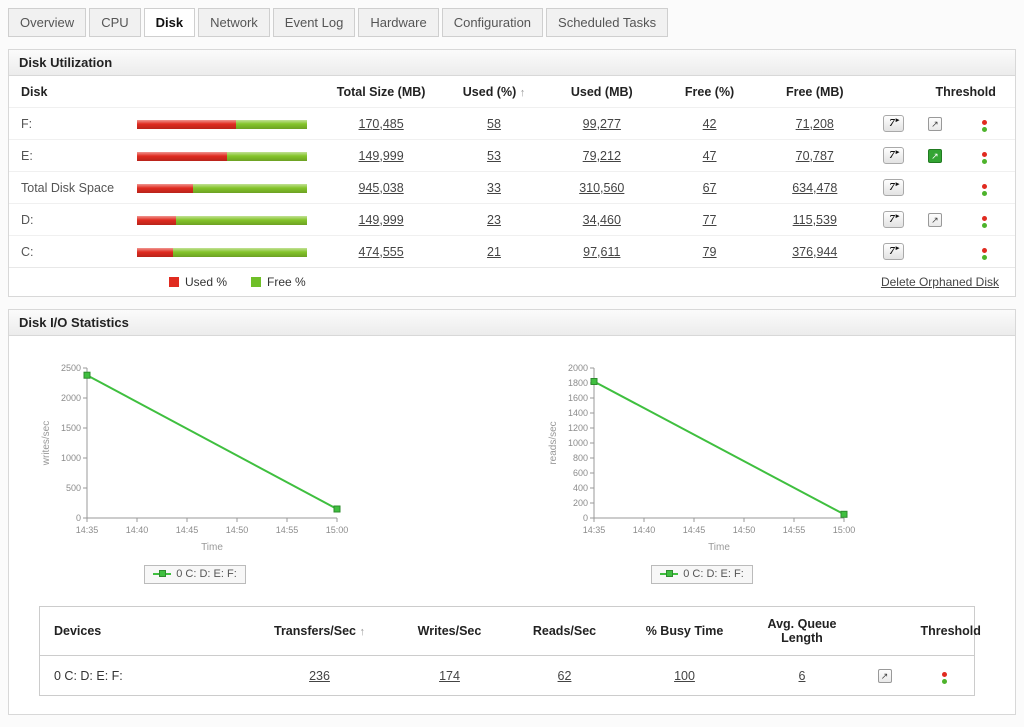 The width and height of the screenshot is (1024, 727). What do you see at coordinates (319, 631) in the screenshot?
I see `col-transfers: Transfers/Sec ↑` at bounding box center [319, 631].